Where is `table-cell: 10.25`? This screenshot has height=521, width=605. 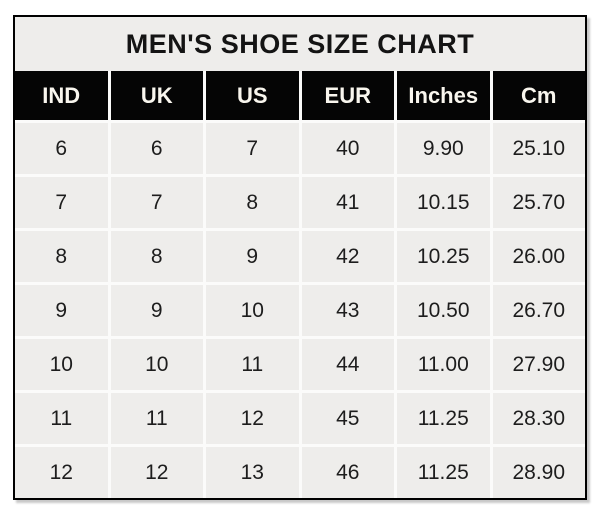
table-cell: 10.25 is located at coordinates (443, 256).